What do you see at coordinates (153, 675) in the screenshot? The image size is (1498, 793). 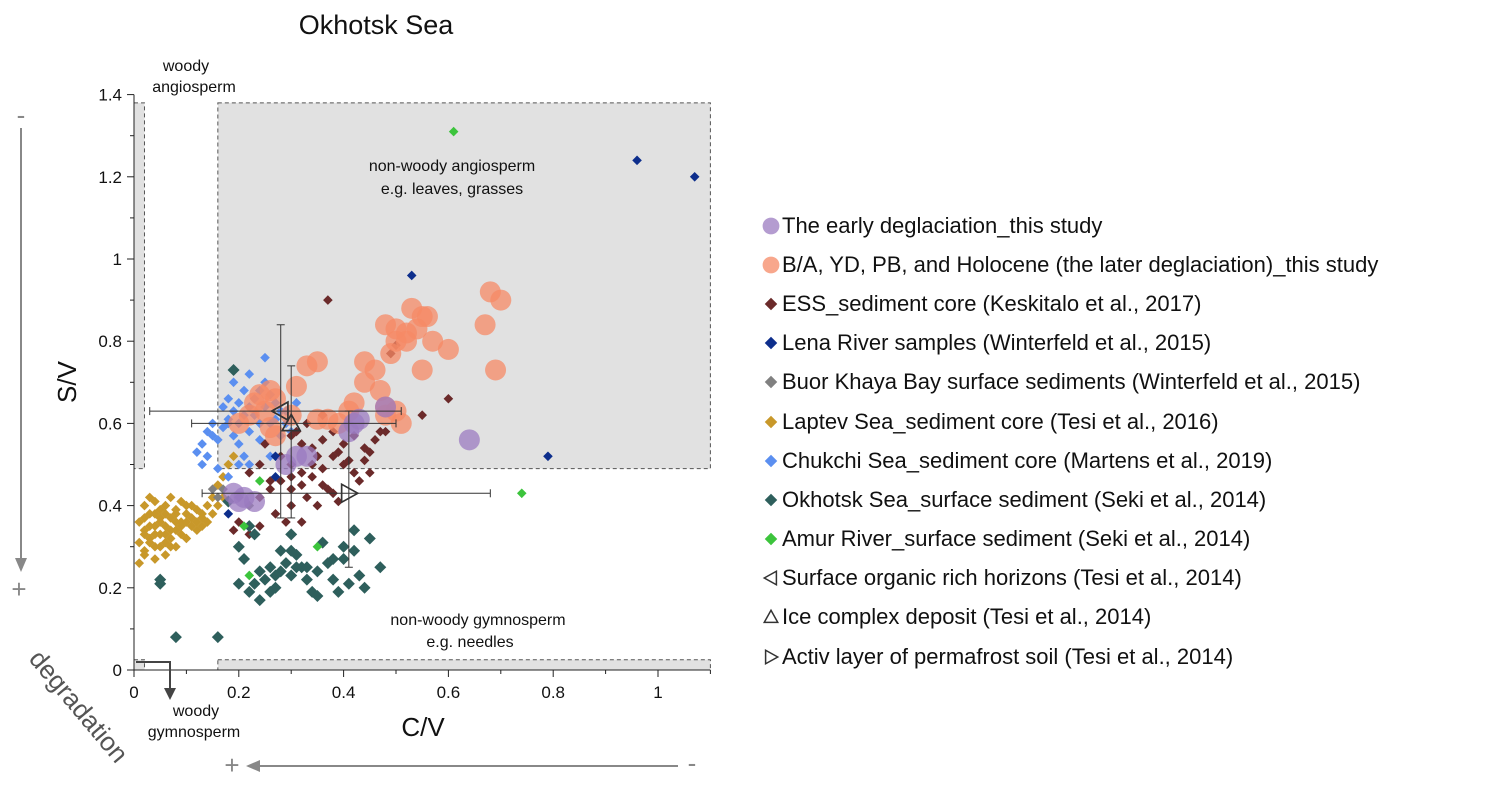 I see `woody-gymnosperm-pointer` at bounding box center [153, 675].